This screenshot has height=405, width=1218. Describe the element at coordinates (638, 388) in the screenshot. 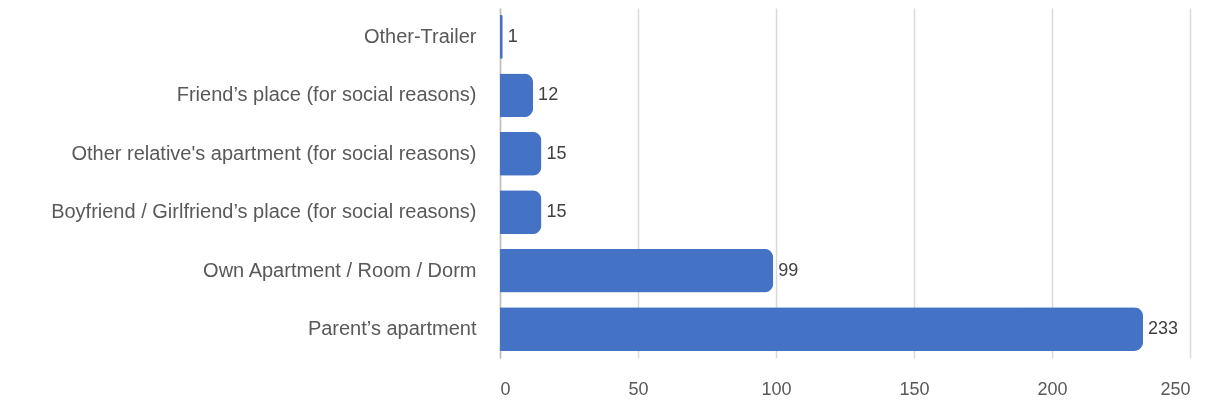

I see `x-tick-label: 50` at that location.